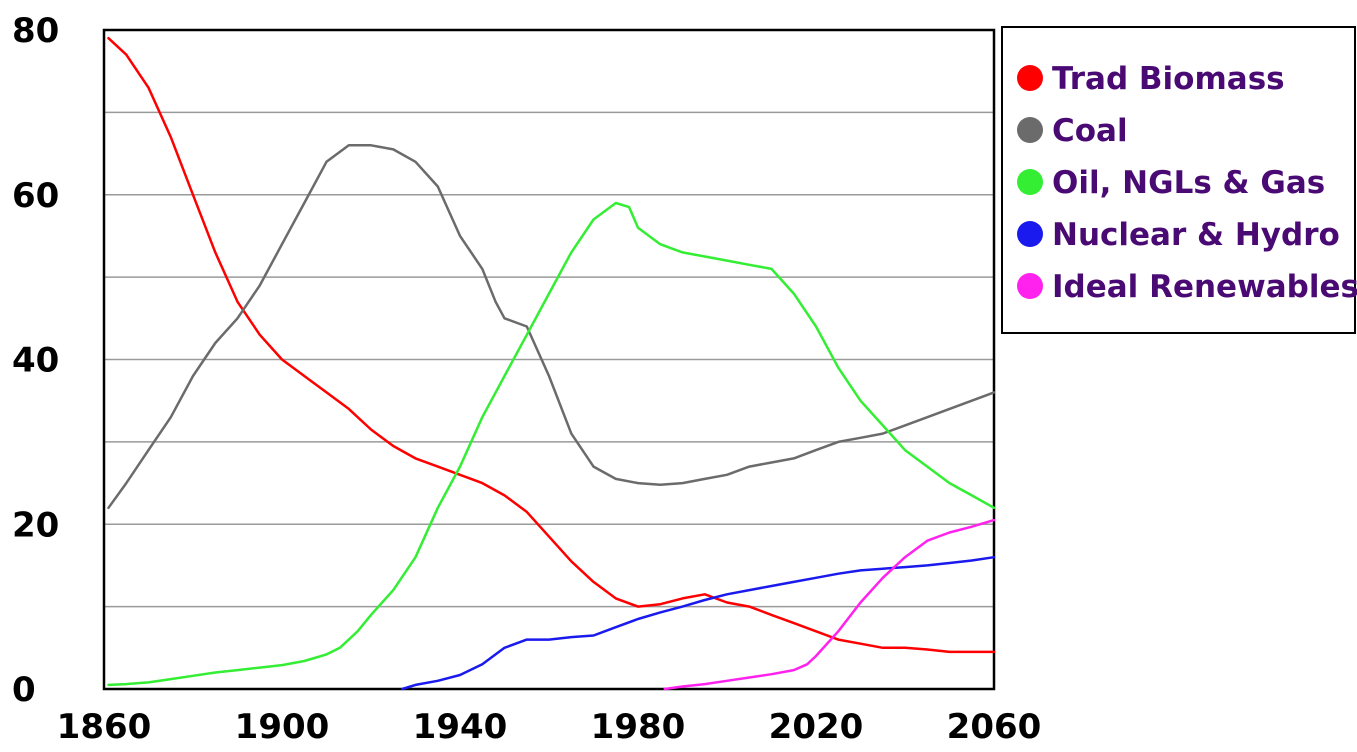 This screenshot has height=752, width=1357. Describe the element at coordinates (1204, 287) in the screenshot. I see `legend-label-ideal-renewables: Ideal Renewables` at that location.